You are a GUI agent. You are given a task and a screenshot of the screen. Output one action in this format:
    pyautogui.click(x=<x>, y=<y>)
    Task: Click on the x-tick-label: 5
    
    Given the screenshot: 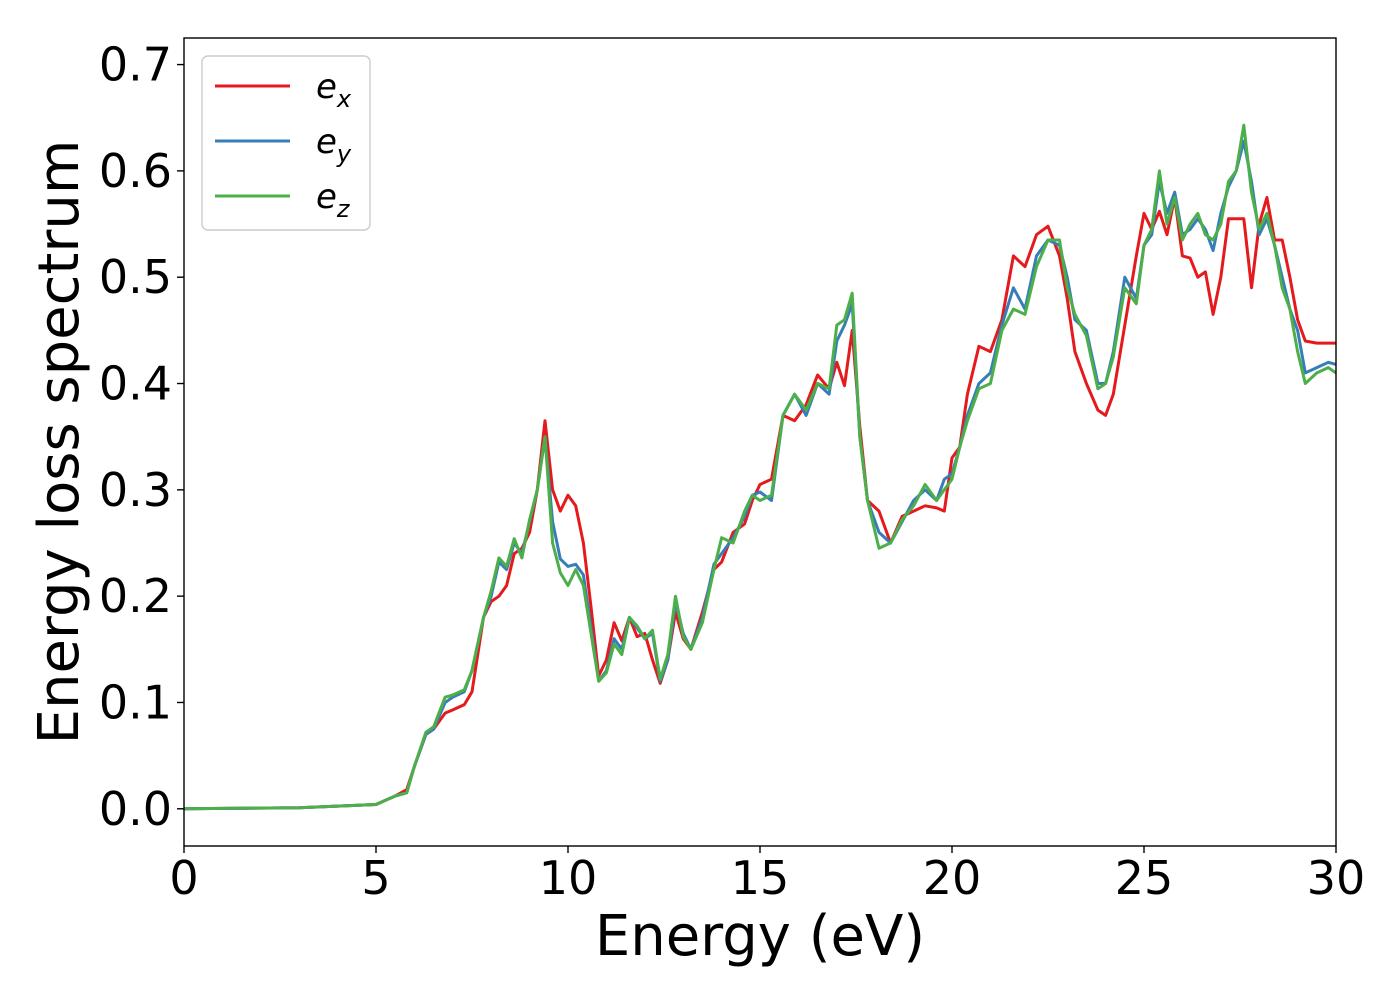 What is the action you would take?
    pyautogui.click(x=375, y=878)
    